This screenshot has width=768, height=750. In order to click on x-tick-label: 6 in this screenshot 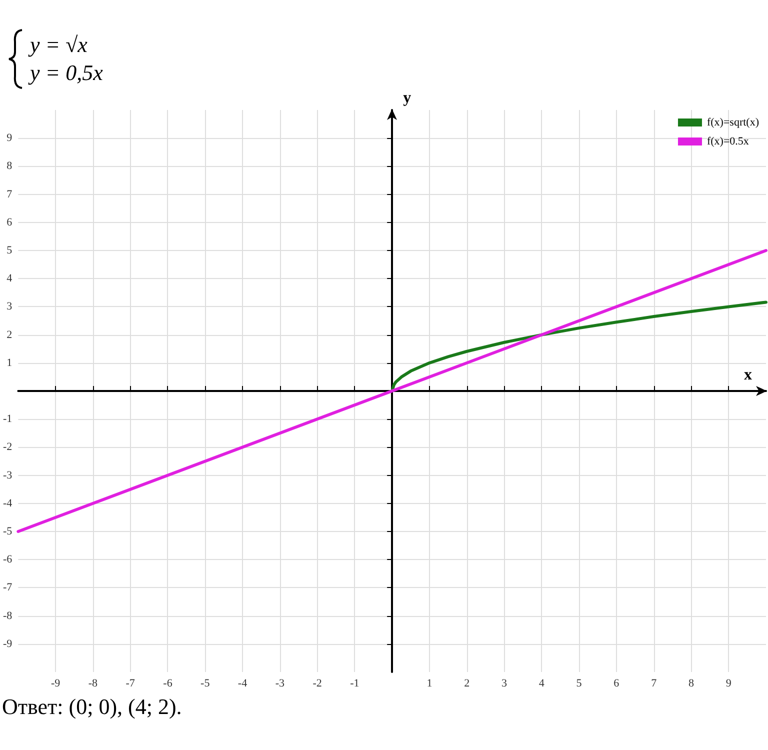, I will do `click(617, 684)`.